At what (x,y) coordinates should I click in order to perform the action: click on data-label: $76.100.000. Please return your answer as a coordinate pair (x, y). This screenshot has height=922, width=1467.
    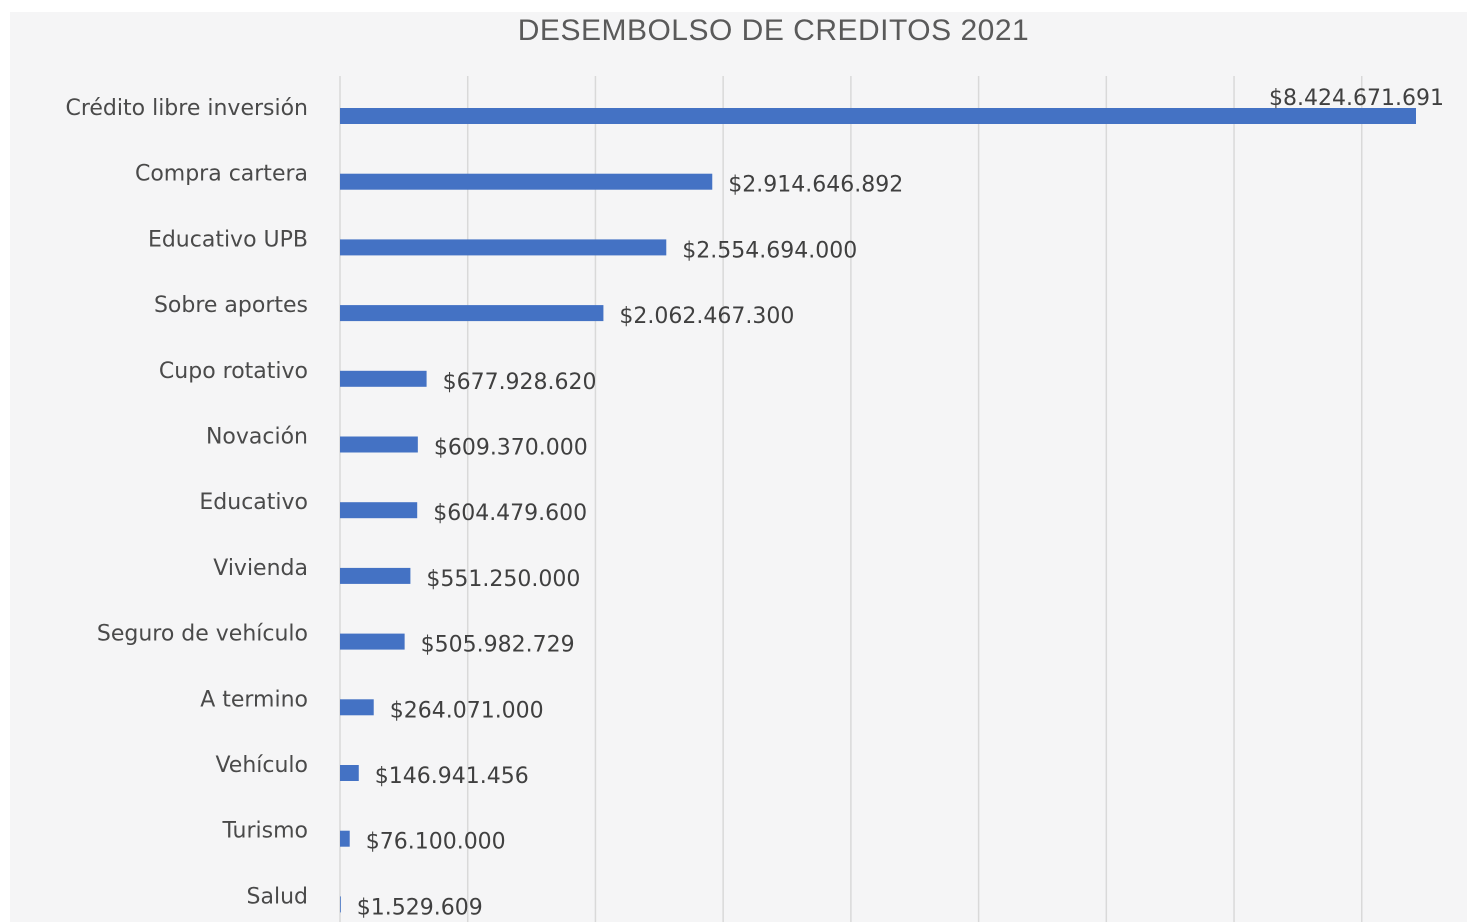
    Looking at the image, I should click on (436, 842).